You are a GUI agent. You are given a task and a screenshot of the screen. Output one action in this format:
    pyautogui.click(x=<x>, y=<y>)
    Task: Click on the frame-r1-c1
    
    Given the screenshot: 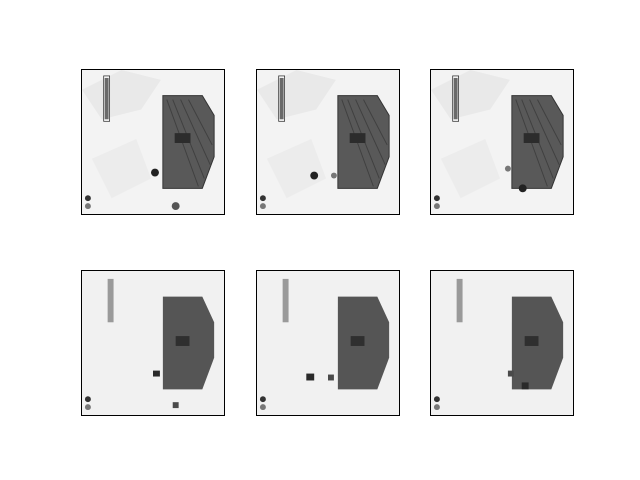 What is the action you would take?
    pyautogui.click(x=153, y=142)
    